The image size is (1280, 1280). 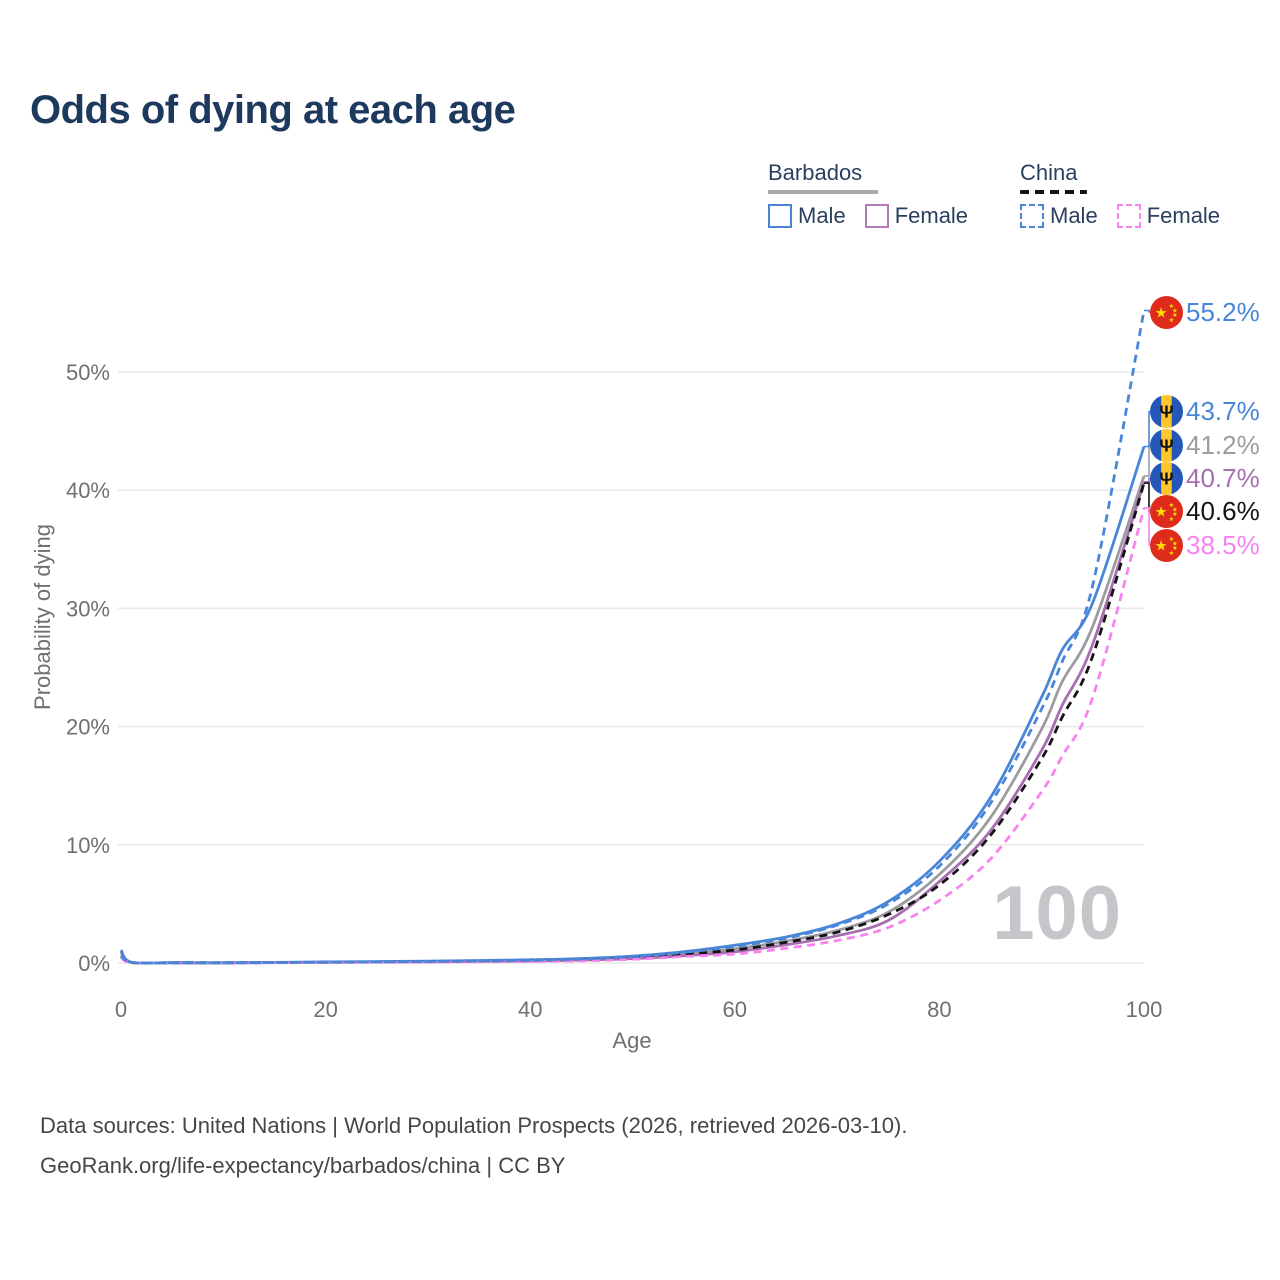 What do you see at coordinates (1223, 311) in the screenshot?
I see `end-label-value: 55.2%` at bounding box center [1223, 311].